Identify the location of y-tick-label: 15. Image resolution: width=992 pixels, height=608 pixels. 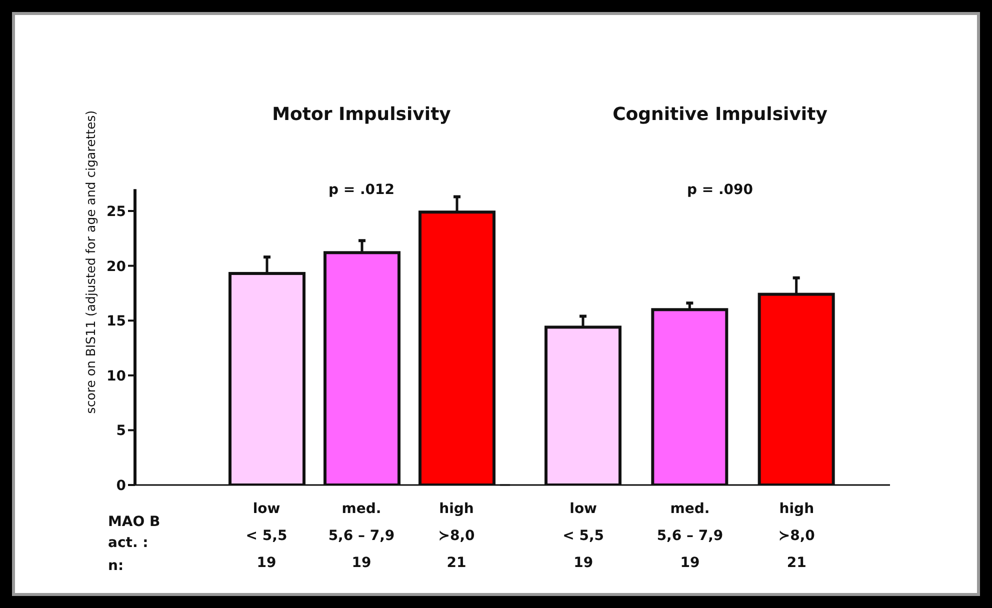
(116, 322).